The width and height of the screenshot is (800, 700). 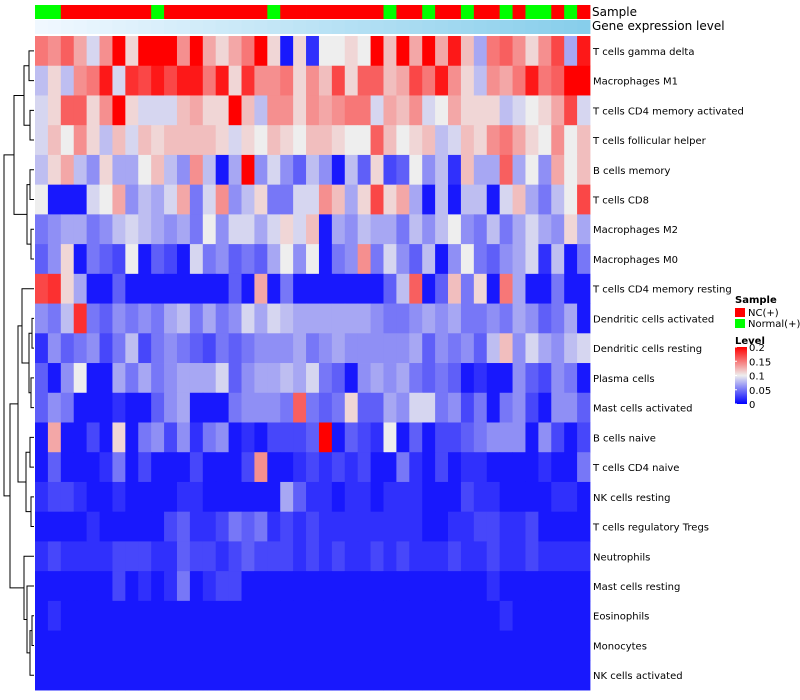 What do you see at coordinates (774, 324) in the screenshot?
I see `legend-label-normal: Normal(+)` at bounding box center [774, 324].